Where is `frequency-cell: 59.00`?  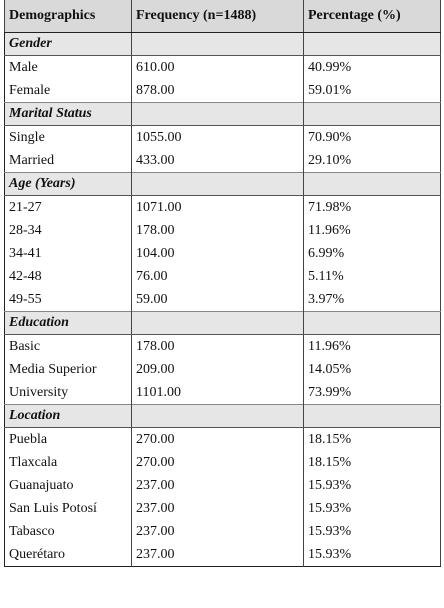 frequency-cell: 59.00 is located at coordinates (217, 300).